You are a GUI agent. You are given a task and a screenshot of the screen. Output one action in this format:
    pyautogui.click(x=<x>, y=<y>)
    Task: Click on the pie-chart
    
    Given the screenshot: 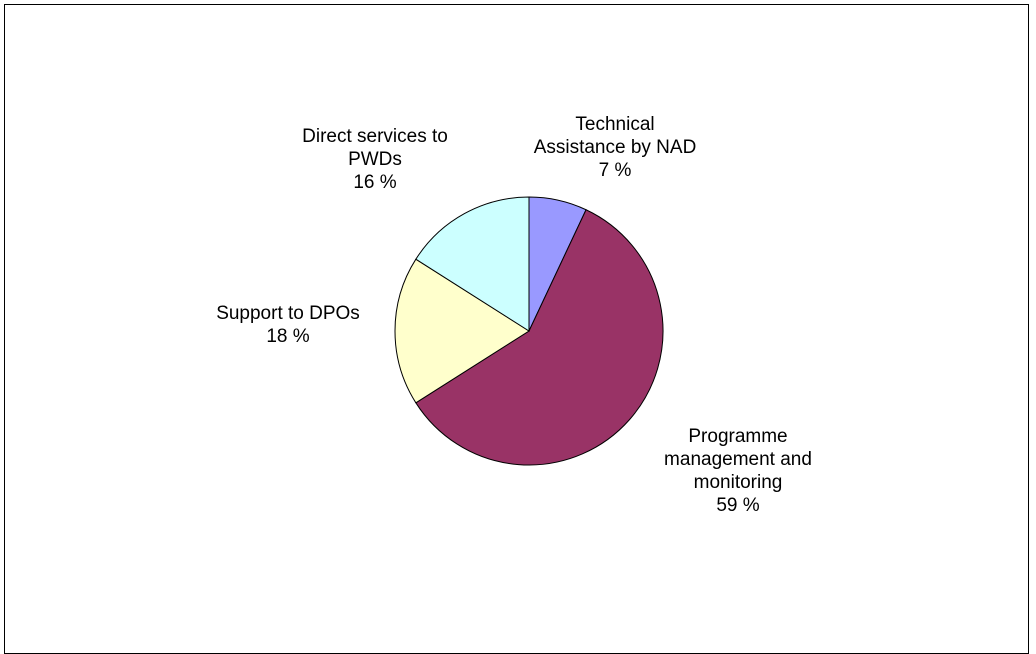 What is the action you would take?
    pyautogui.click(x=529, y=331)
    